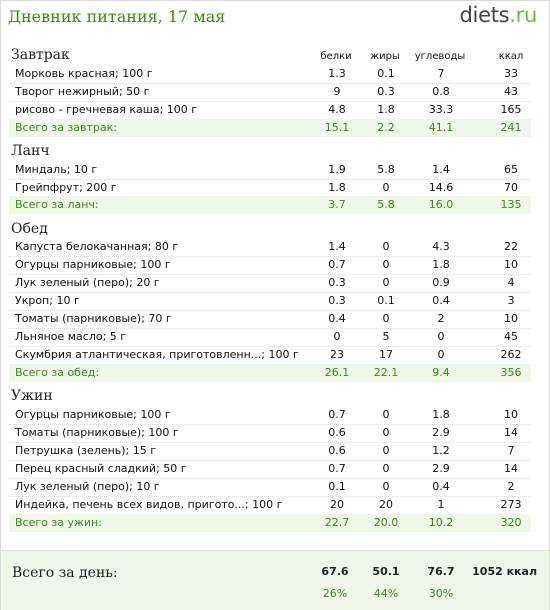 Image resolution: width=550 pixels, height=610 pixels. Describe the element at coordinates (511, 336) in the screenshot. I see `kcal-value: 45` at that location.